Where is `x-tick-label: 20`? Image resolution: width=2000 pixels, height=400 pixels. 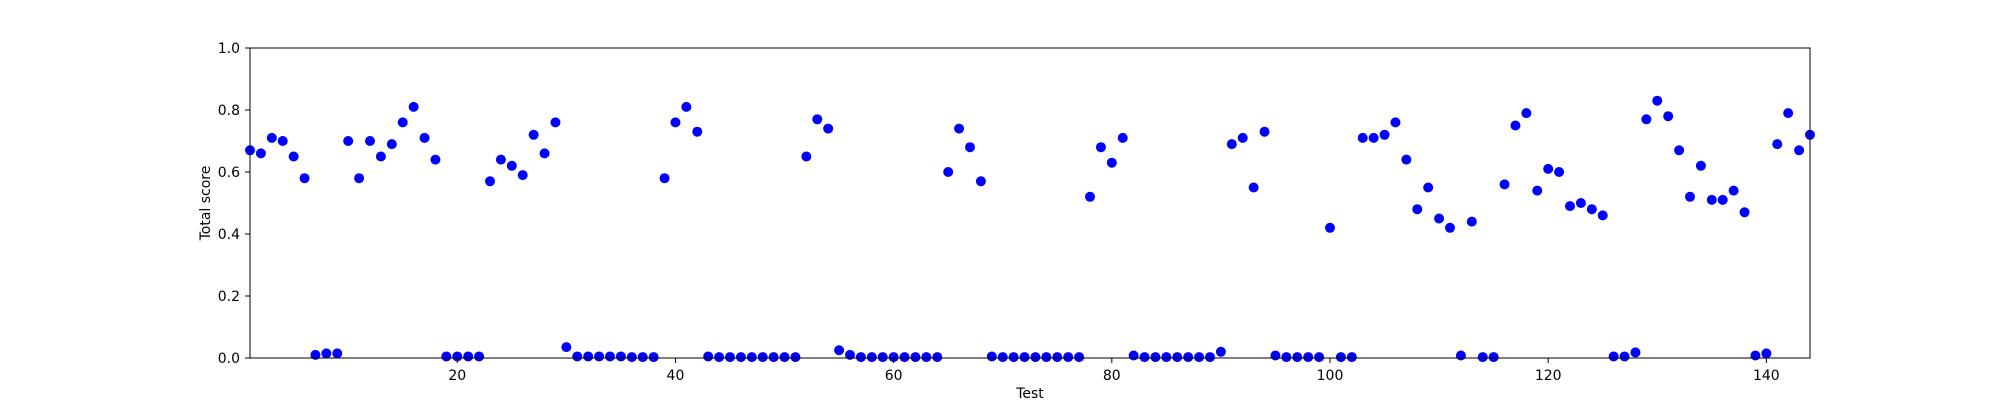
x-tick-label: 20 is located at coordinates (457, 376).